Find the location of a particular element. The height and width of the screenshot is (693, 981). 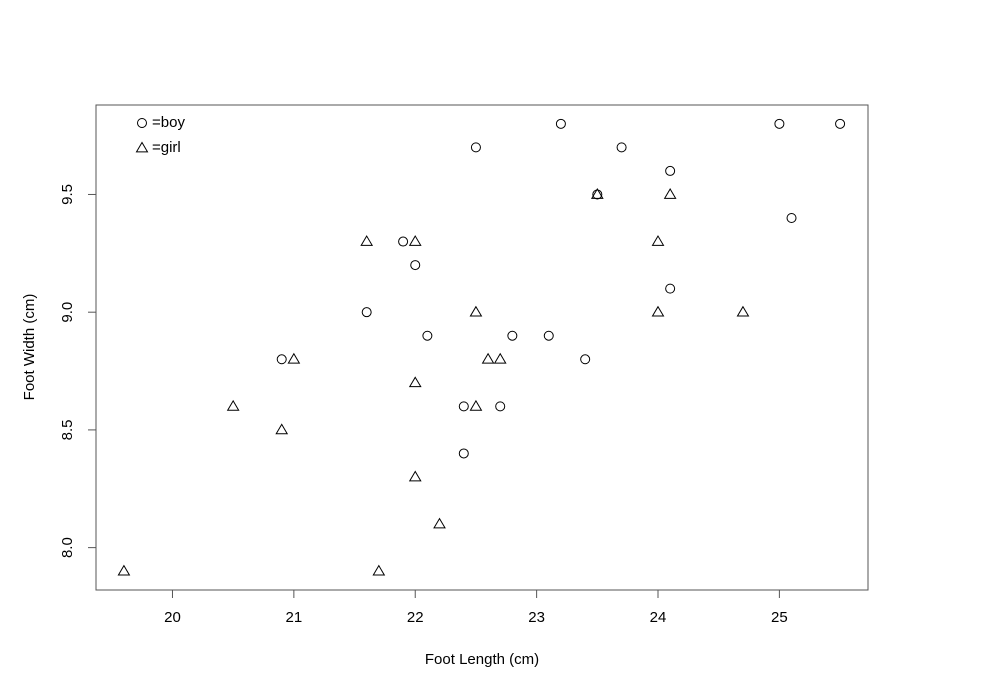

x-tick-label: 22 is located at coordinates (415, 617).